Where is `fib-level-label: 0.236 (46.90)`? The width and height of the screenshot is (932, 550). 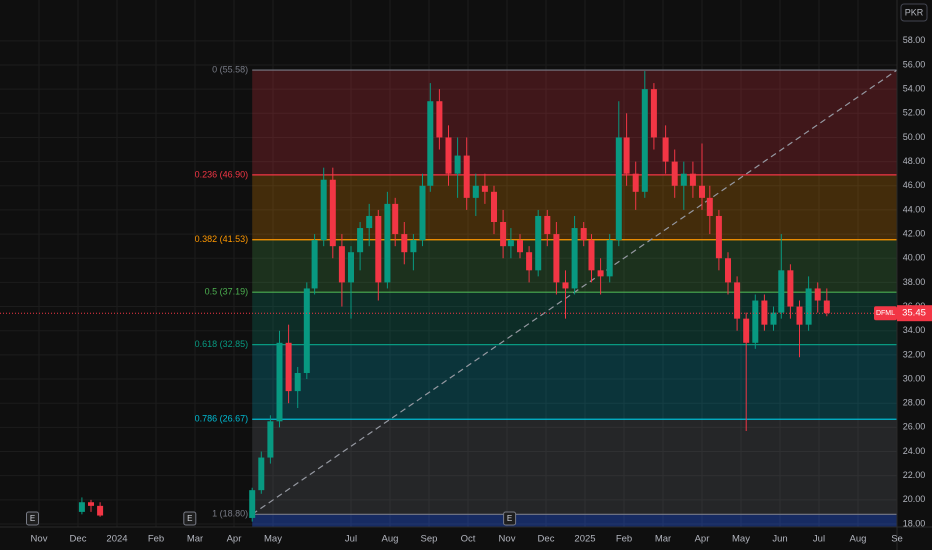
fib-level-label: 0.236 (46.90) is located at coordinates (222, 174).